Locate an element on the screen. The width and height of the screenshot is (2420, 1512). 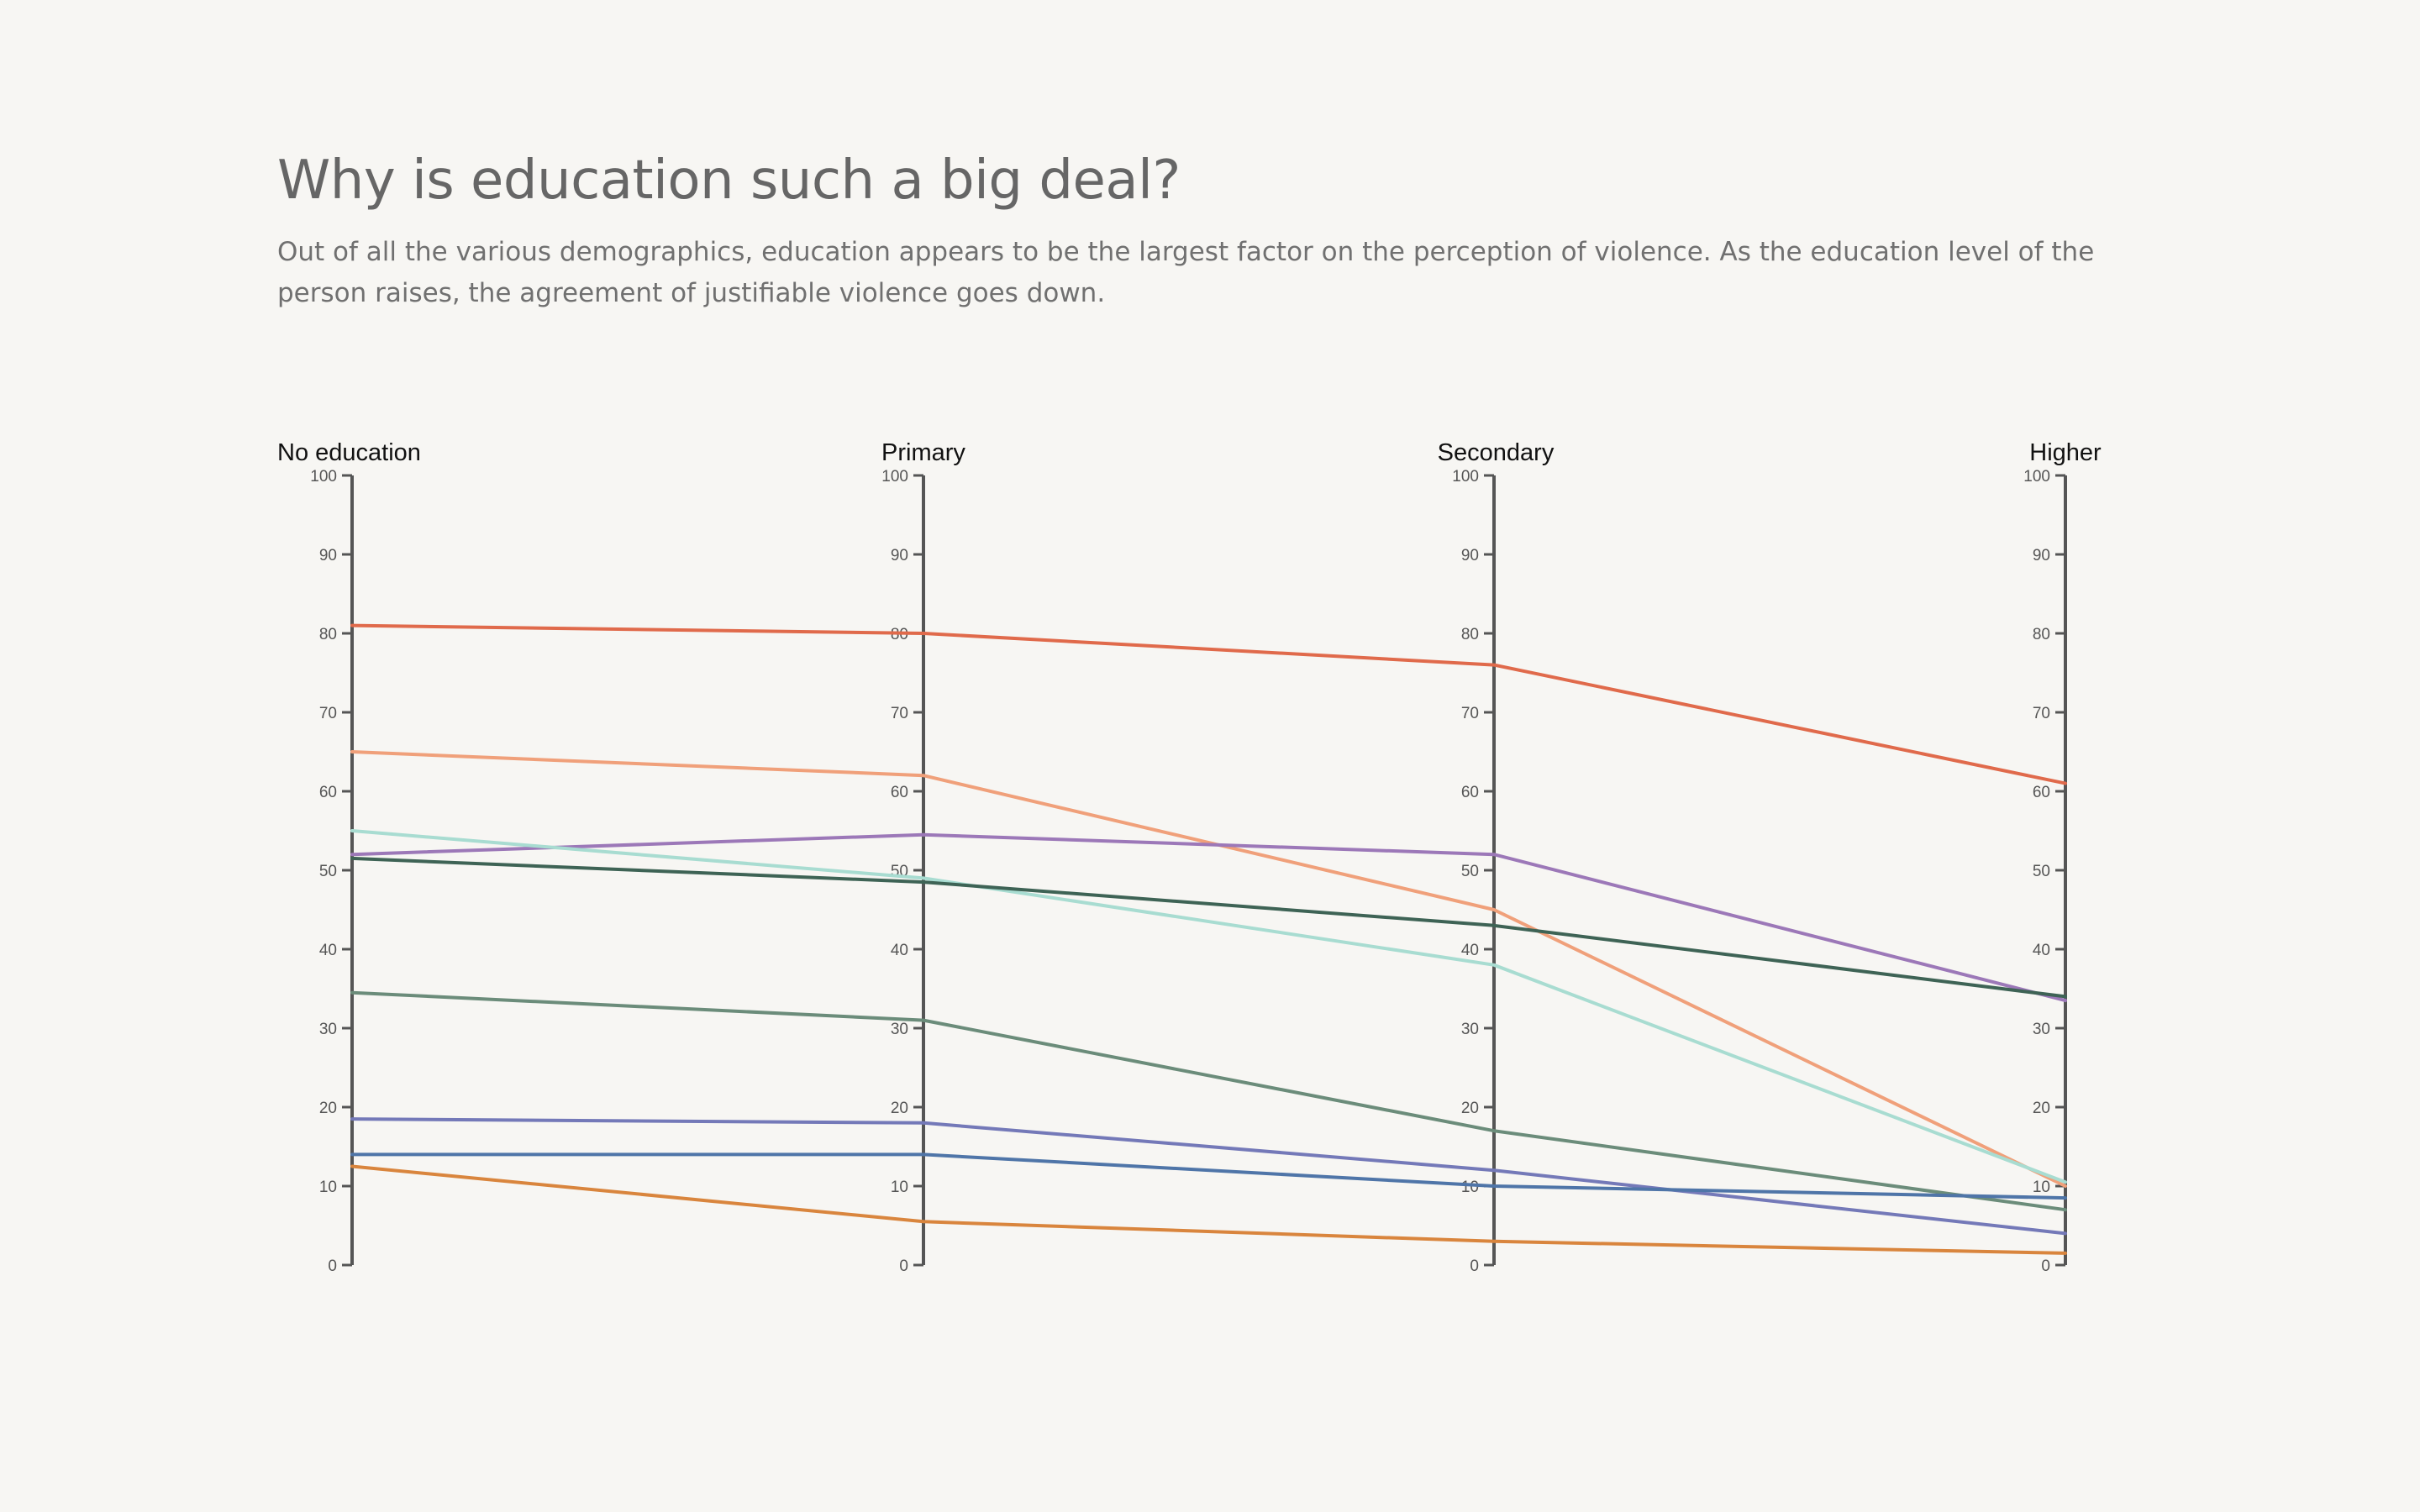
axis-no-education: 0 10 20 30 40 50 60 70 80 90 100 is located at coordinates (332, 871).